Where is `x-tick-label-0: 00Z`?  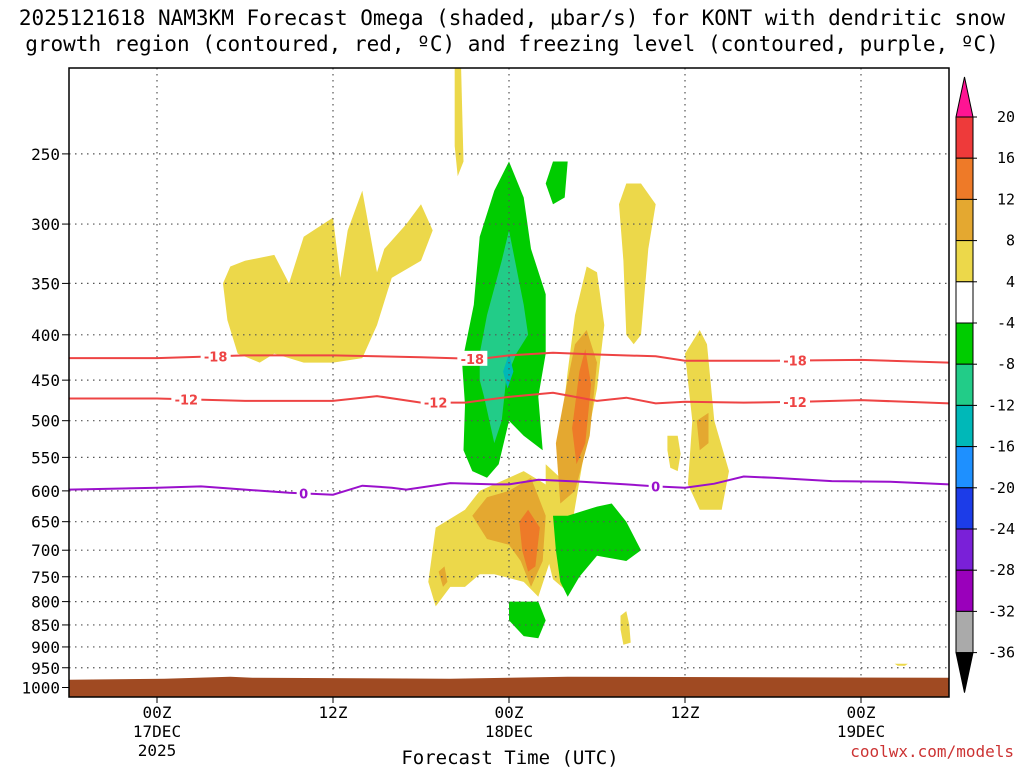
x-tick-label-0: 00Z is located at coordinates (157, 712).